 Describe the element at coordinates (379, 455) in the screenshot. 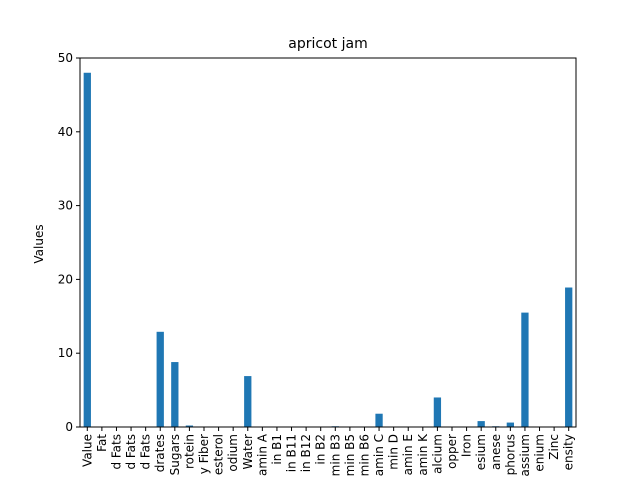

I see `x-tick-label-20: amin C` at that location.